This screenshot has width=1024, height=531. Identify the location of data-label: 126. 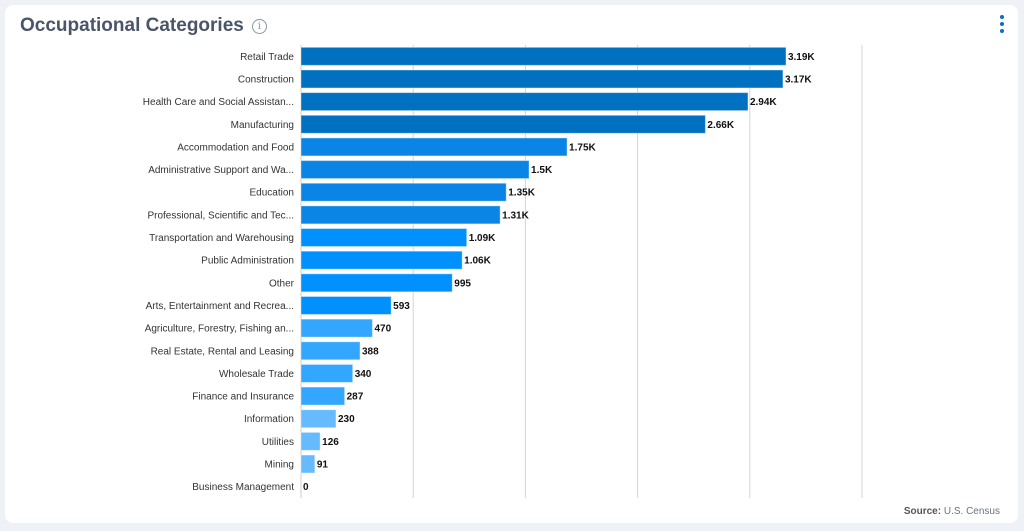
(330, 442).